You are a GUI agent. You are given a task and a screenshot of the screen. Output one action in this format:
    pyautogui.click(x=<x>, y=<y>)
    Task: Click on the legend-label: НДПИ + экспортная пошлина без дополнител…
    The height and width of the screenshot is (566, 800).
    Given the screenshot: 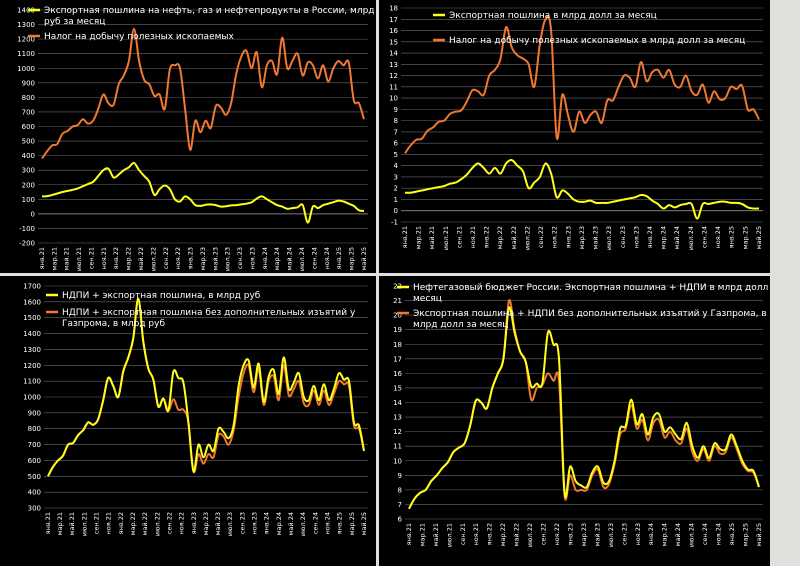 What is the action you would take?
    pyautogui.click(x=209, y=318)
    